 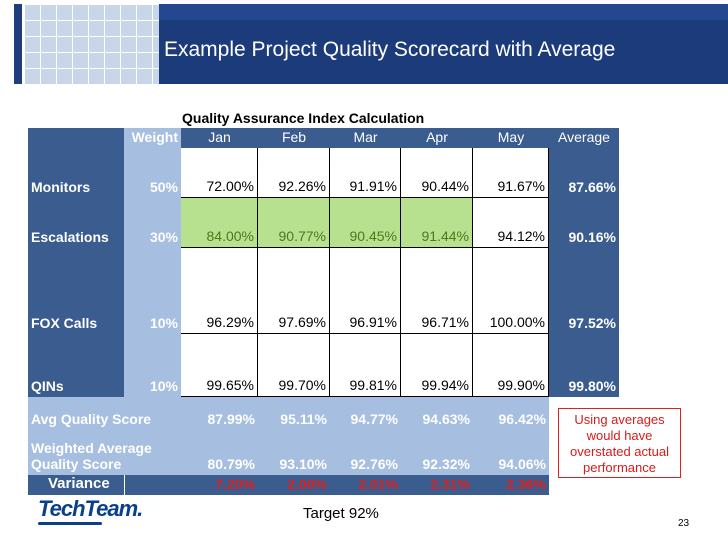 I want to click on row-variance-feb: 2.00%, so click(x=294, y=485).